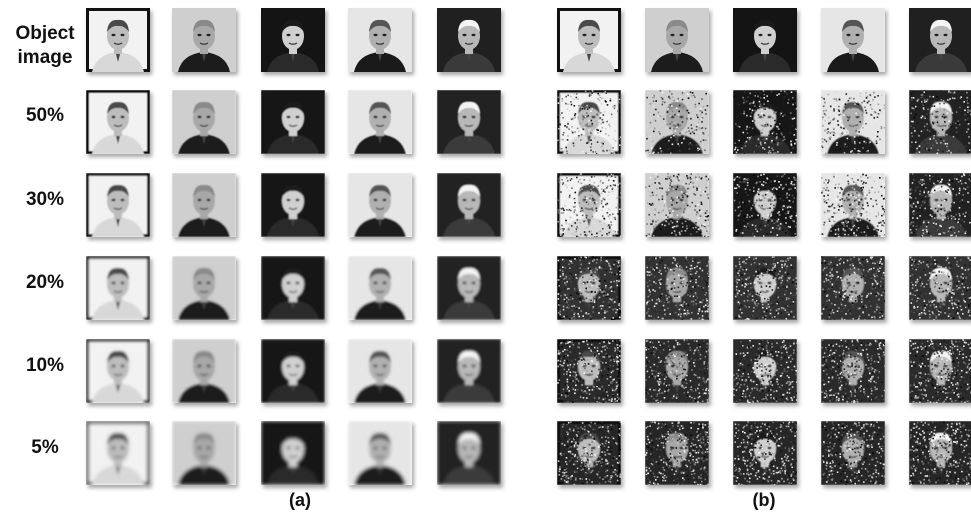 Image resolution: width=971 pixels, height=517 pixels. I want to click on reconstruction-a-row0-col0, so click(118, 40).